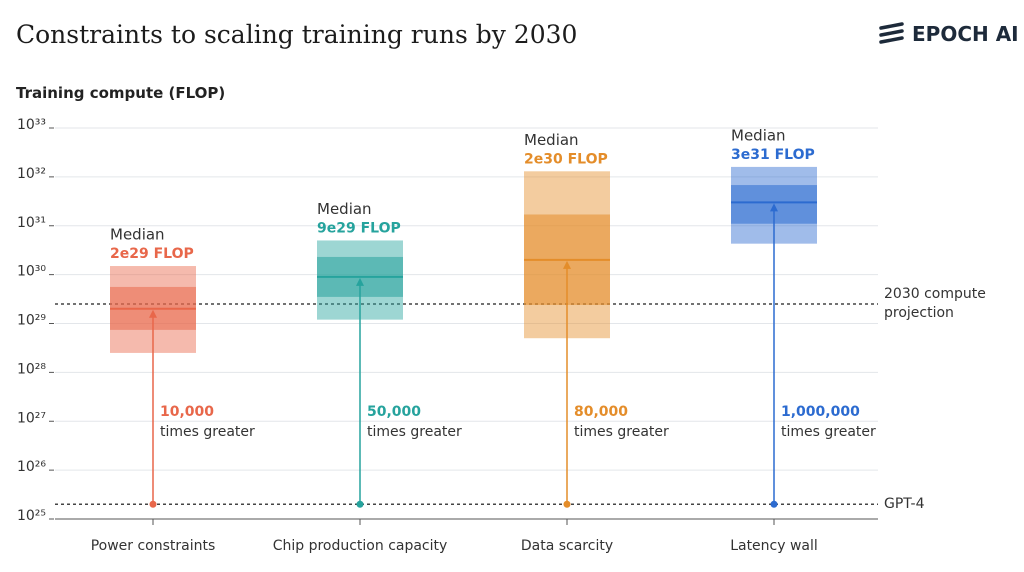 This screenshot has width=1024, height=572. Describe the element at coordinates (774, 546) in the screenshot. I see `x-tick-label: Latency wall` at that location.